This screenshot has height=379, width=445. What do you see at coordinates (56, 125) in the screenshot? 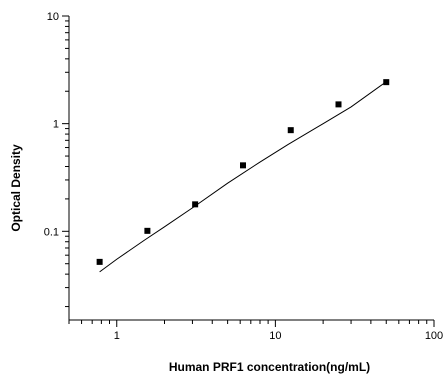
I see `y-tick-label: 1` at bounding box center [56, 125].